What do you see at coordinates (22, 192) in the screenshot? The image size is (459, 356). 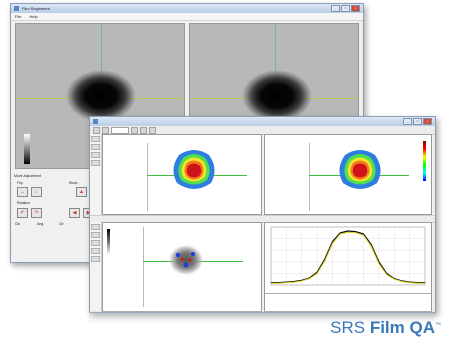 I see `flip-horizontal-button: ↔` at bounding box center [22, 192].